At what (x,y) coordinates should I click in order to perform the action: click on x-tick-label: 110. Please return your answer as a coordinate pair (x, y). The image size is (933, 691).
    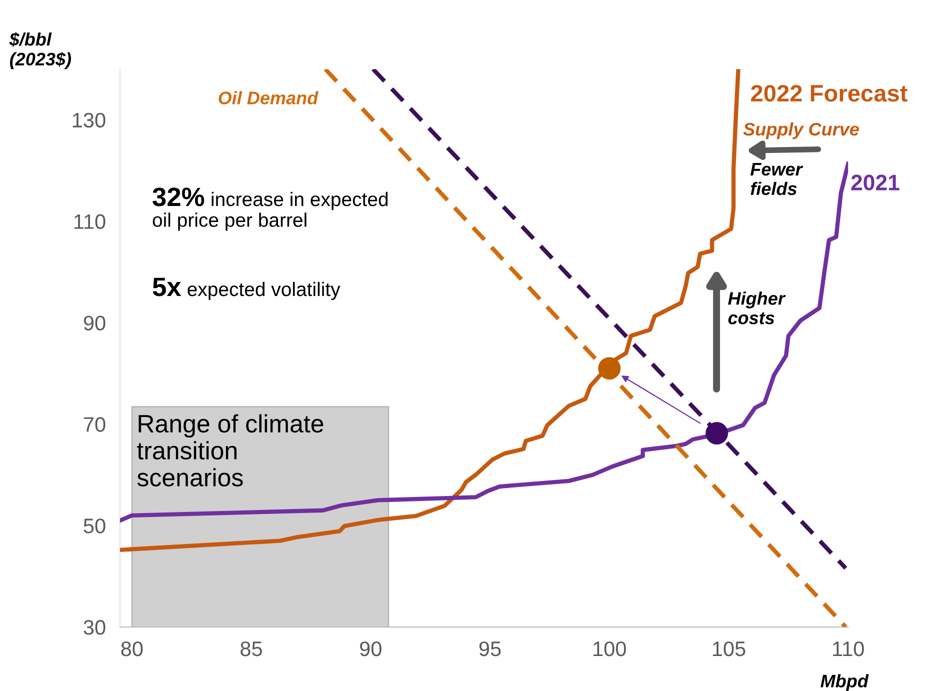
    Looking at the image, I should click on (848, 648).